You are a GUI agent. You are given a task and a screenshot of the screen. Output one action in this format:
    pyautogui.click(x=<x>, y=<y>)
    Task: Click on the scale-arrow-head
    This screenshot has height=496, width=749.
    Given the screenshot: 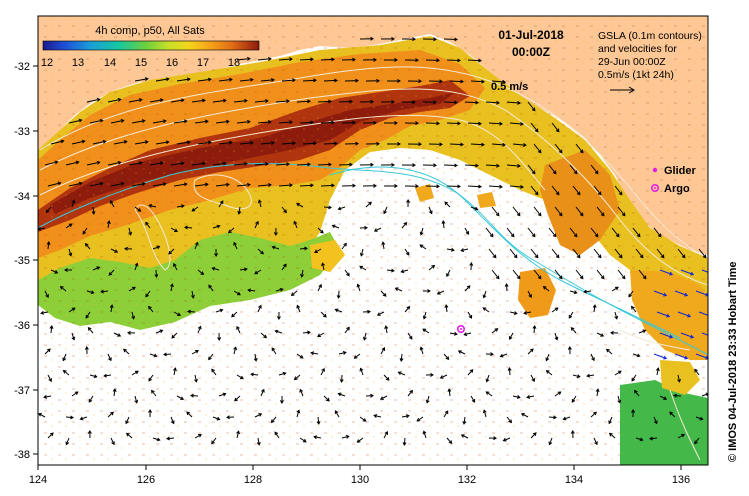 What is the action you would take?
    pyautogui.click(x=631, y=90)
    